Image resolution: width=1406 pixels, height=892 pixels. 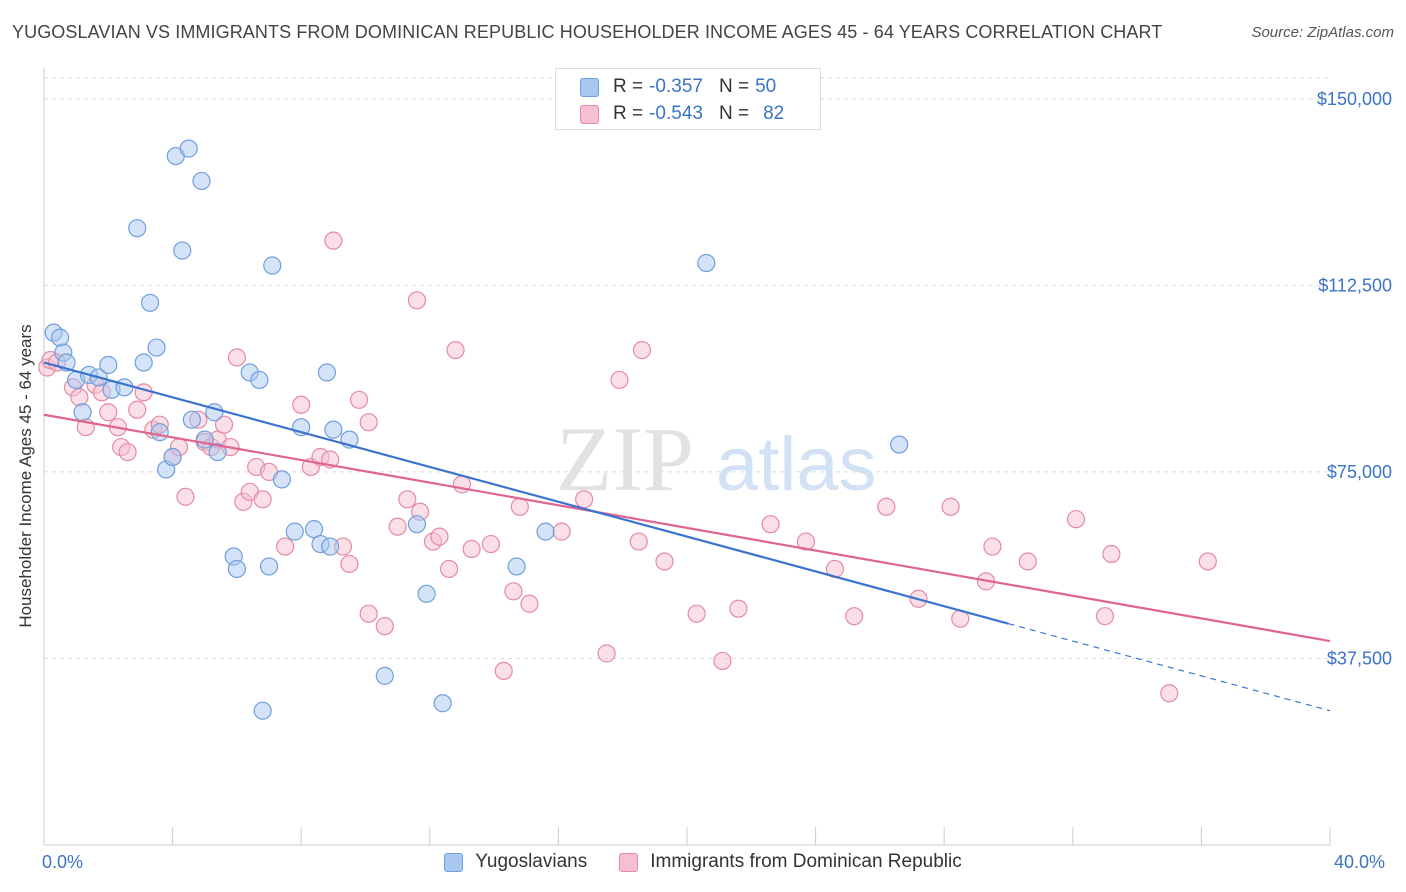 I want to click on legend-item-yugoslavians: Yugoslavians, so click(x=515, y=862).